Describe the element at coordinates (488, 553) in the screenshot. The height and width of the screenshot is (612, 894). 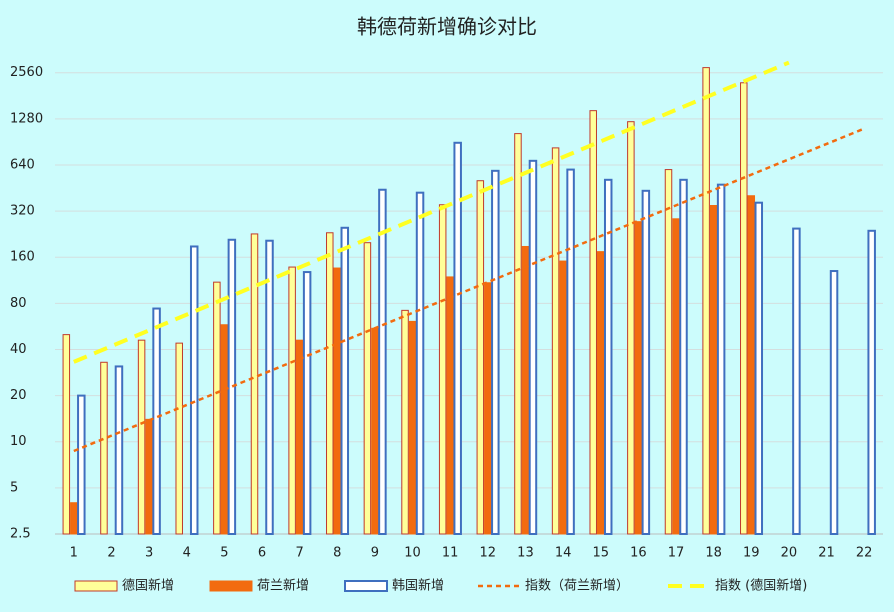
I see `x-tick-label: 12` at that location.